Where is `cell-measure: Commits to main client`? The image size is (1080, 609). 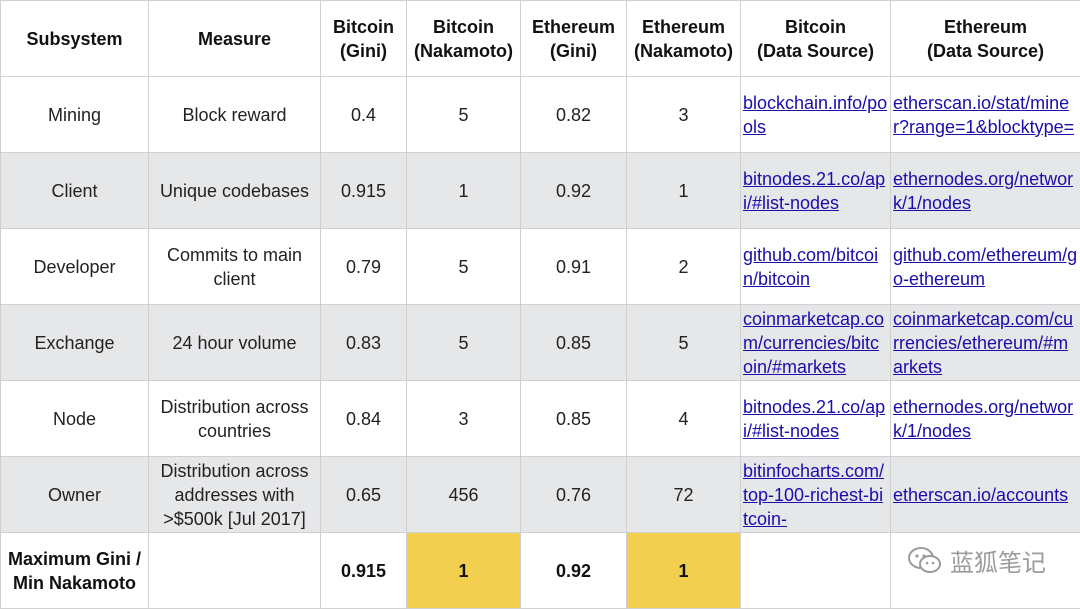
cell-measure: Commits to main client is located at coordinates (235, 267).